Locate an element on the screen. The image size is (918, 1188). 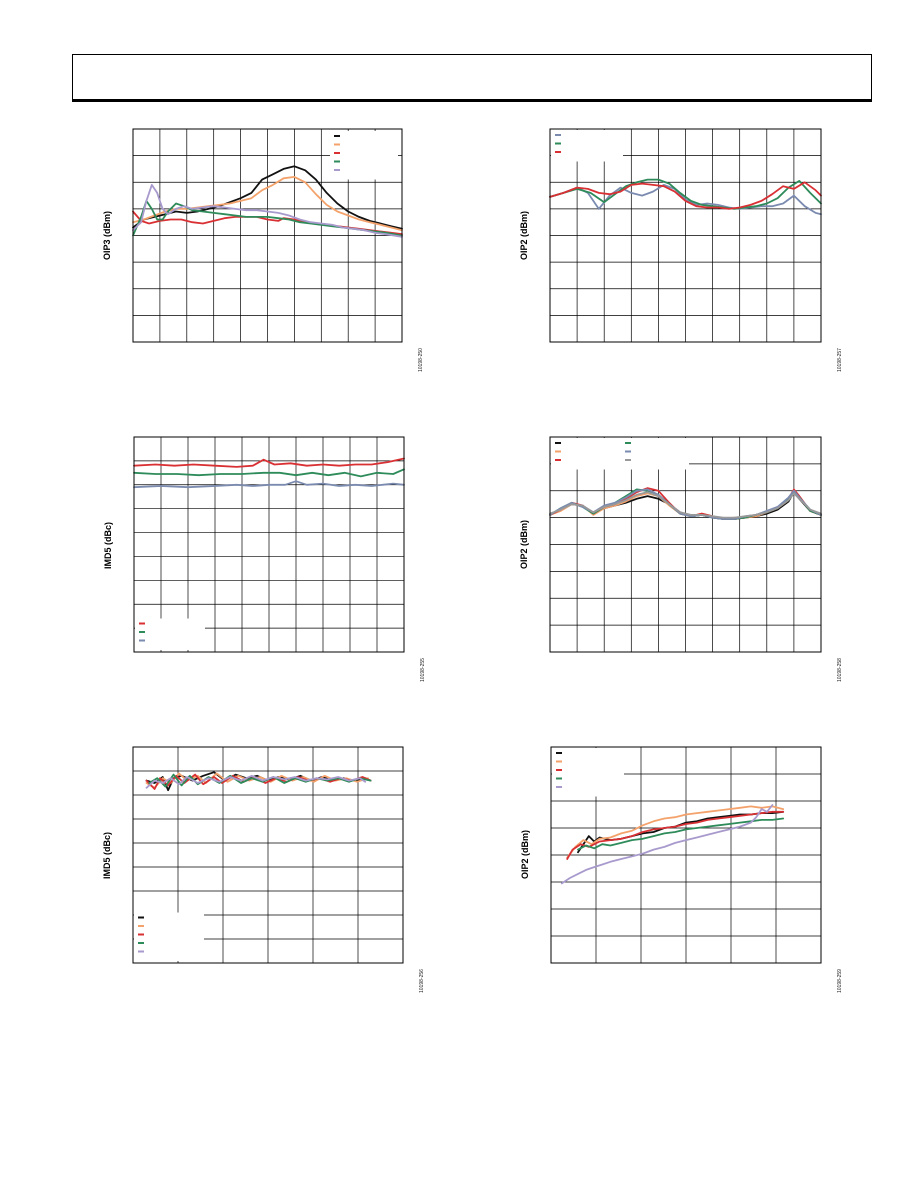
figure-id: 10198-259 is located at coordinates (840, 981).